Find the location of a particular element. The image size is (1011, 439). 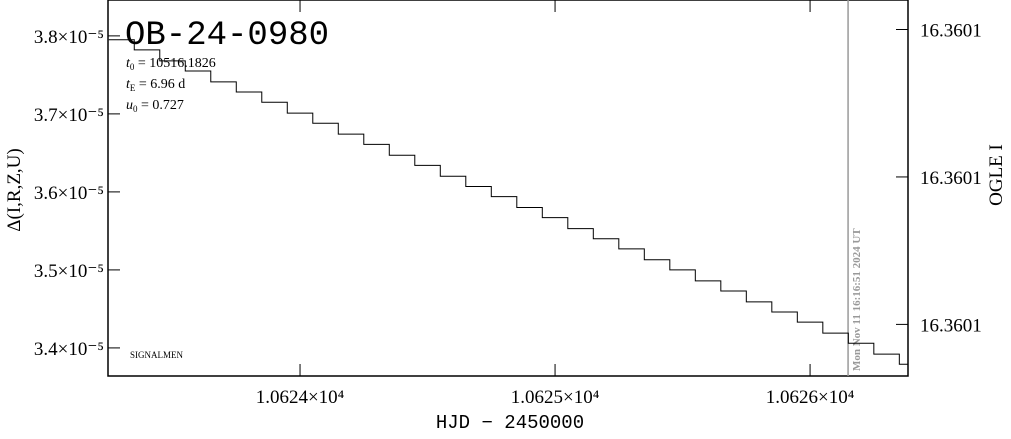

y-tick-label: 3.4×10⁻⁵ is located at coordinates (69, 349).